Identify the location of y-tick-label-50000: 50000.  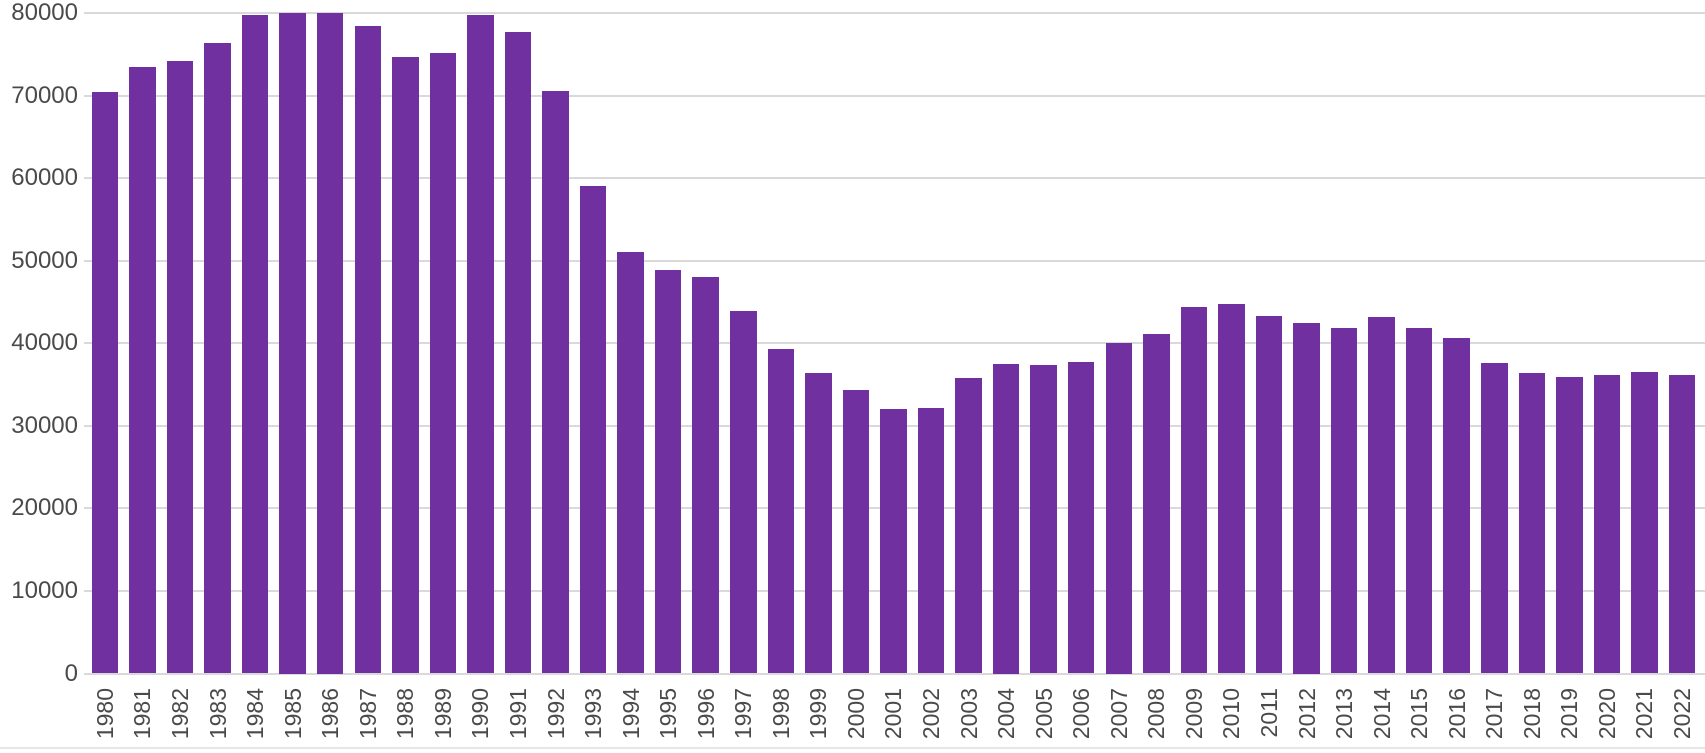
(44, 260).